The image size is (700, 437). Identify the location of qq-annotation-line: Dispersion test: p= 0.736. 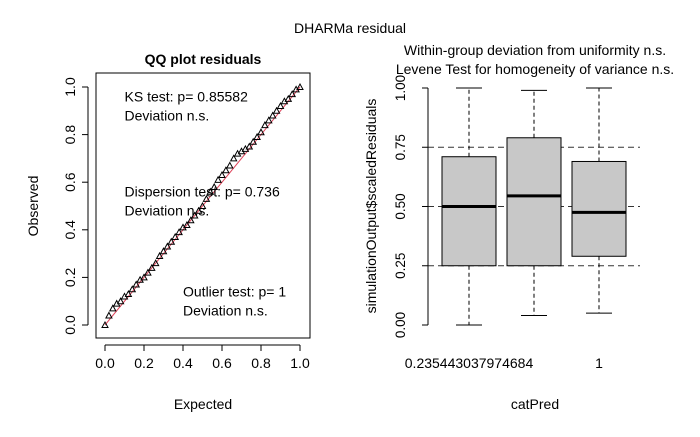
(202, 191).